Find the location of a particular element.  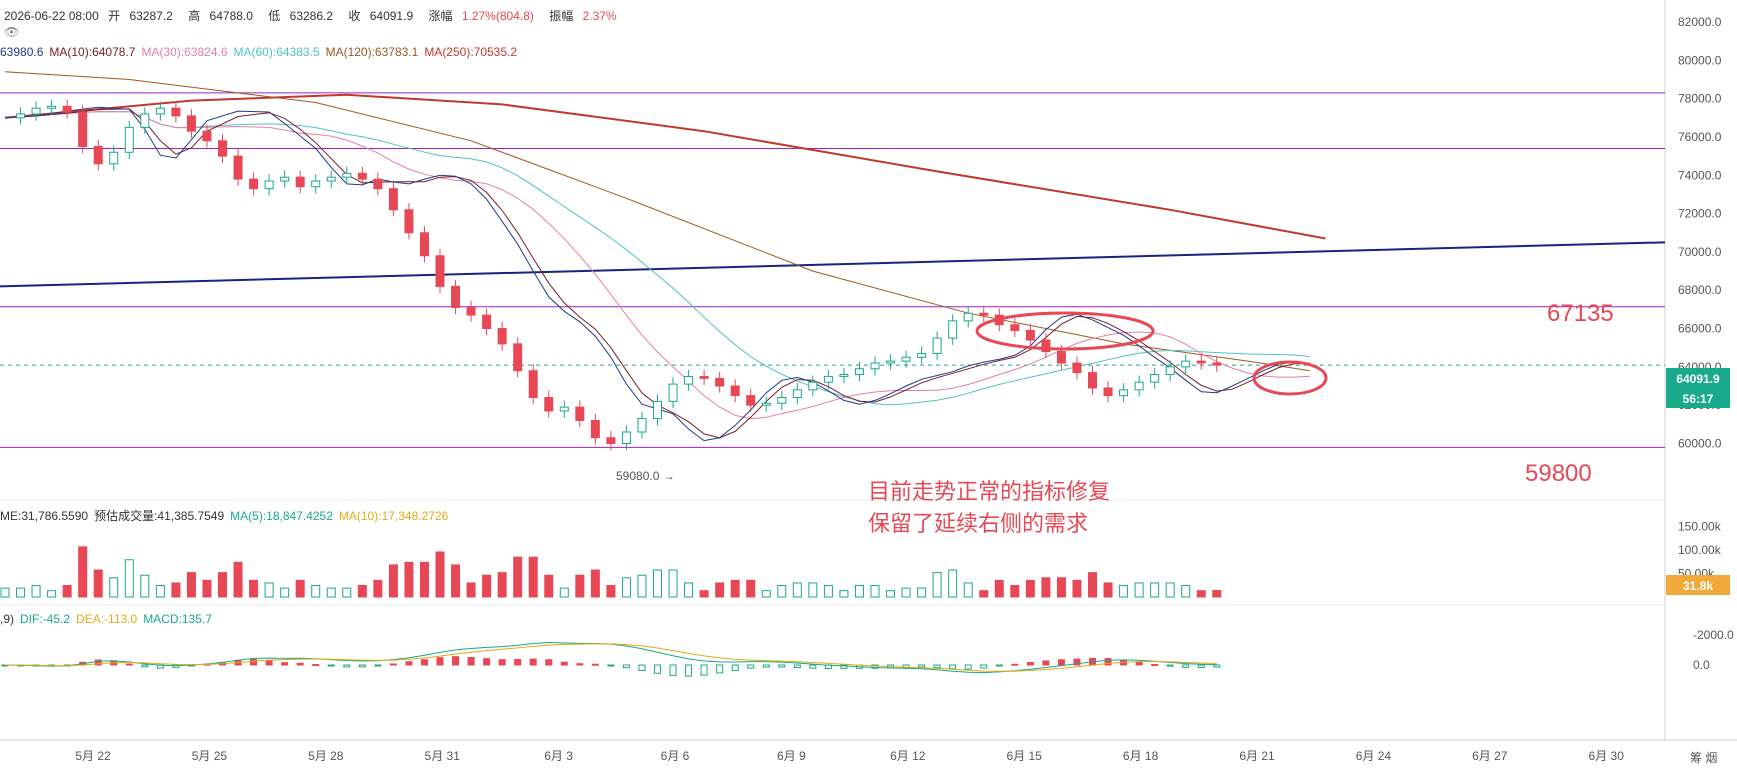

volume-legend-item-2: MA(5):18,847.4252 is located at coordinates (281, 516).